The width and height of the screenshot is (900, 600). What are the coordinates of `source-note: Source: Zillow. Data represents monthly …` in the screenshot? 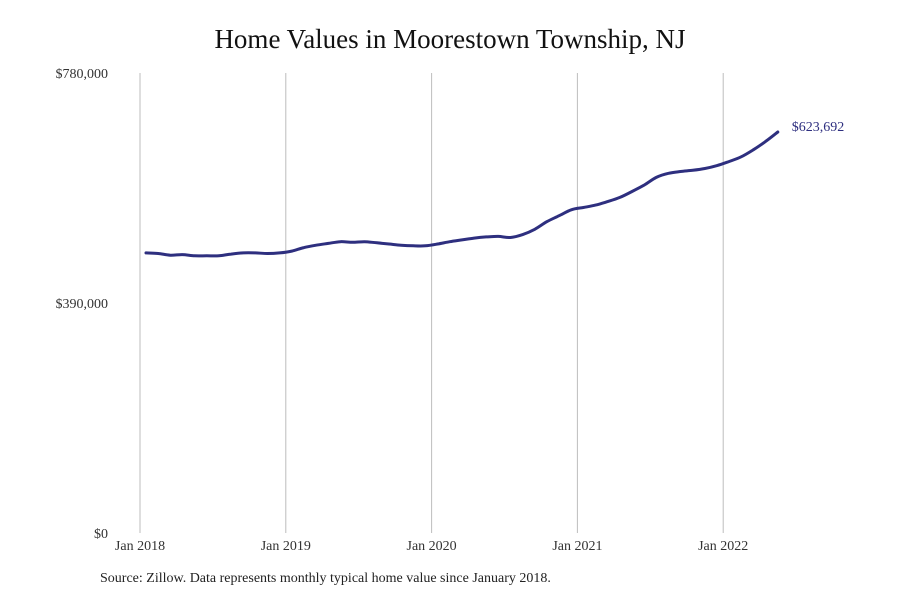 It's located at (325, 578).